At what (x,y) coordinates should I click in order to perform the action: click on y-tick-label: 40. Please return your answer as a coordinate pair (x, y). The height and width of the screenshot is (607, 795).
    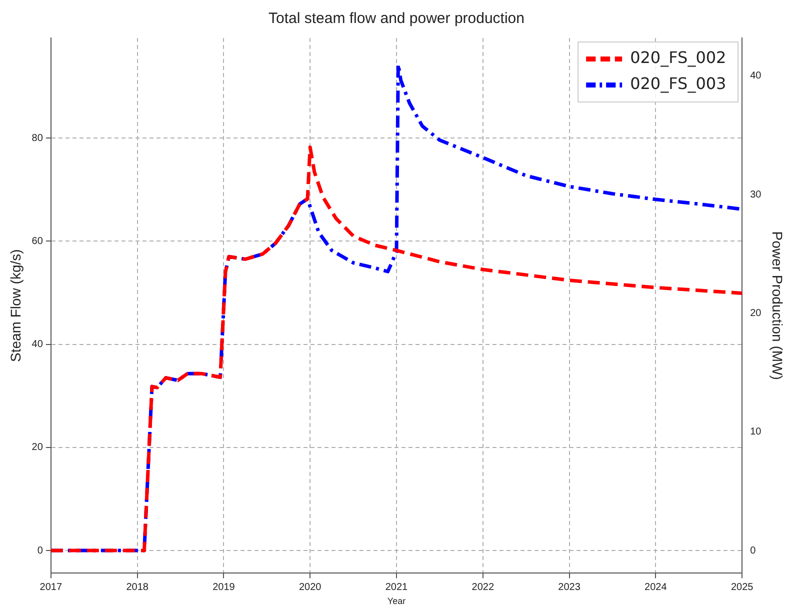
    Looking at the image, I should click on (38, 344).